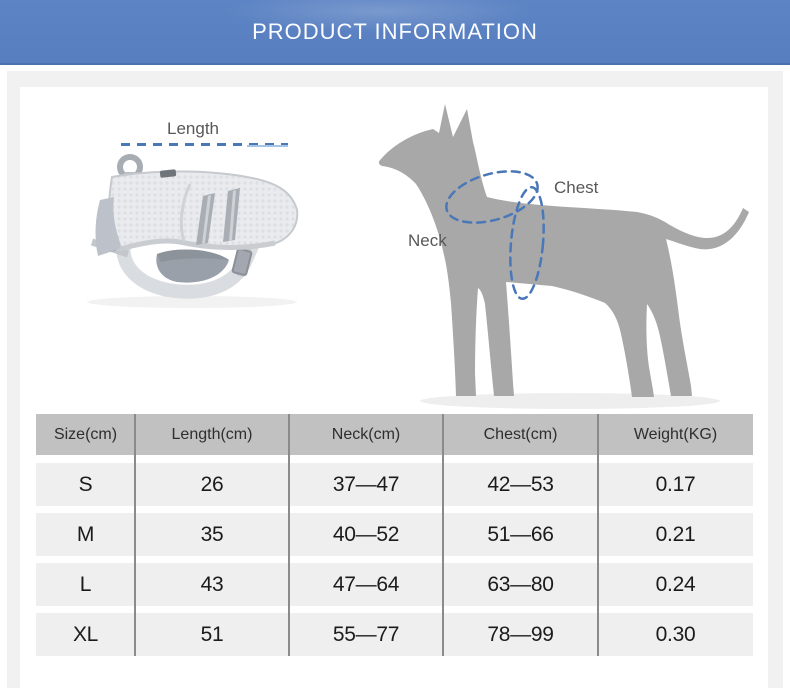 This screenshot has width=790, height=688. Describe the element at coordinates (85, 634) in the screenshot. I see `cell-size: XL` at that location.